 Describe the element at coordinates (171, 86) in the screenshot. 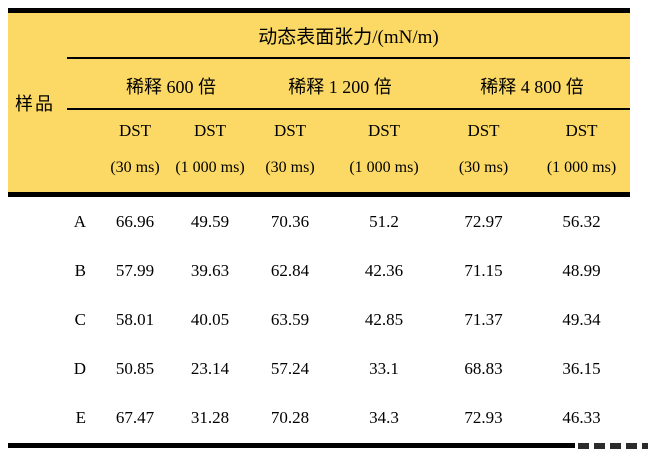

I see `dilution-group-header: 稀释 600 倍` at that location.